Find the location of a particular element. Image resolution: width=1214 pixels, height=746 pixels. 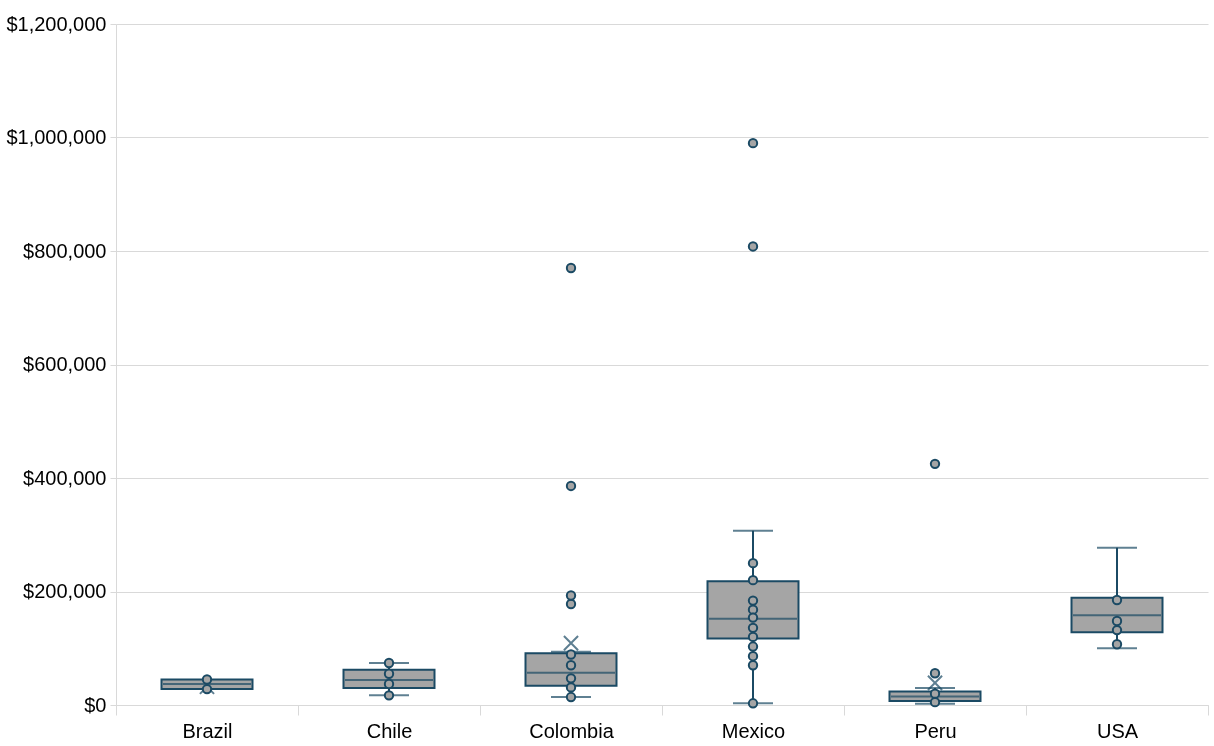

x-tick-label: Brazil is located at coordinates (207, 730).